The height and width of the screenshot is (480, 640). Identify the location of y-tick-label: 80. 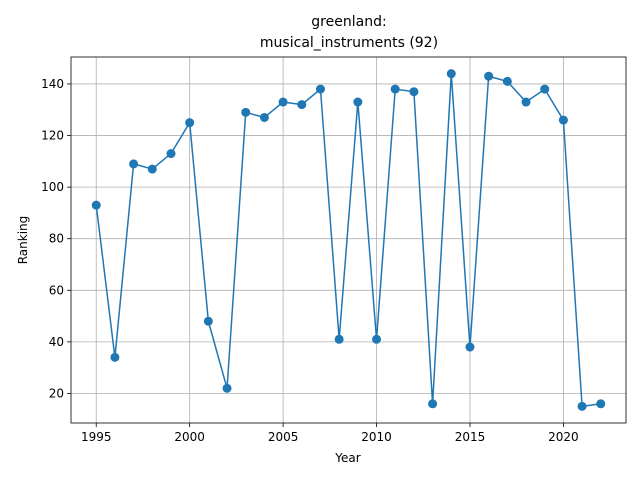
(56, 239).